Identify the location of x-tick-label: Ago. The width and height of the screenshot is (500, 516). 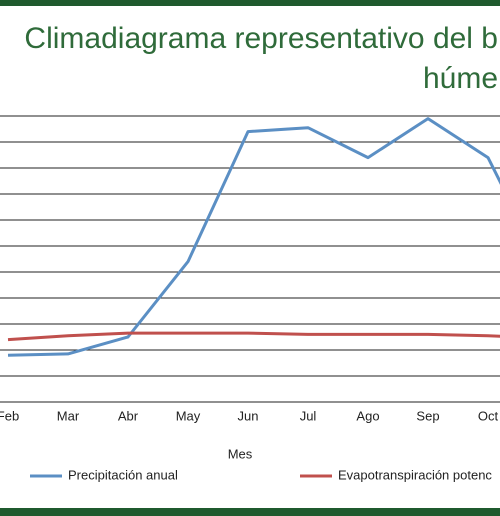
(367, 415).